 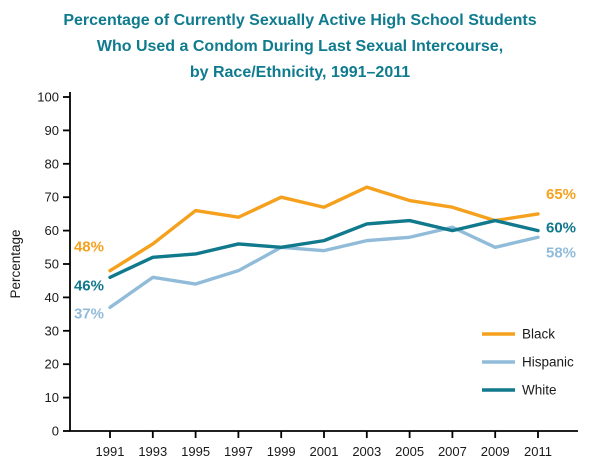 What do you see at coordinates (238, 451) in the screenshot?
I see `x-tick-label: 1997` at bounding box center [238, 451].